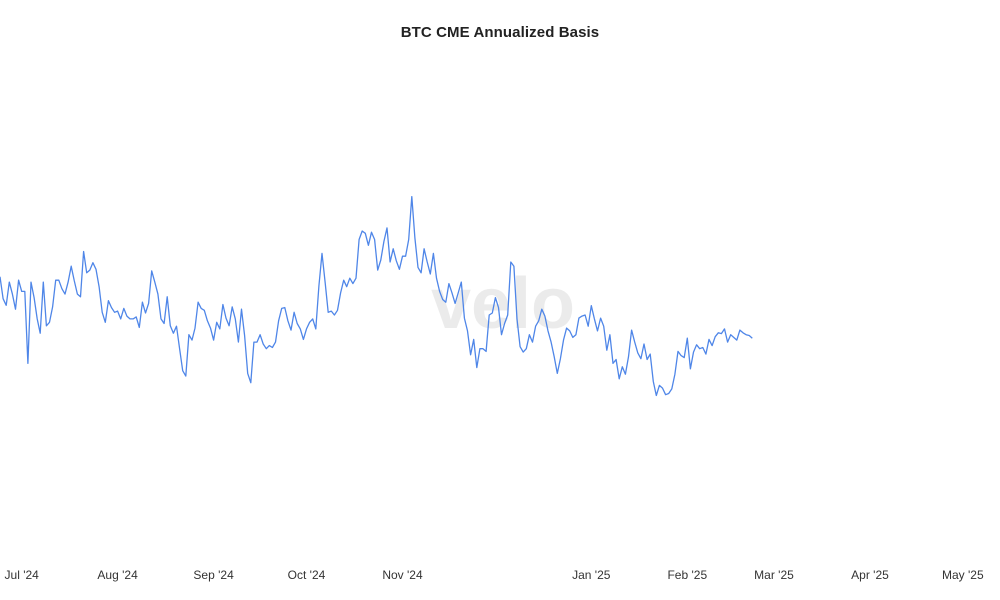 Image resolution: width=1000 pixels, height=600 pixels. I want to click on x-tick-label: Mar '25, so click(774, 575).